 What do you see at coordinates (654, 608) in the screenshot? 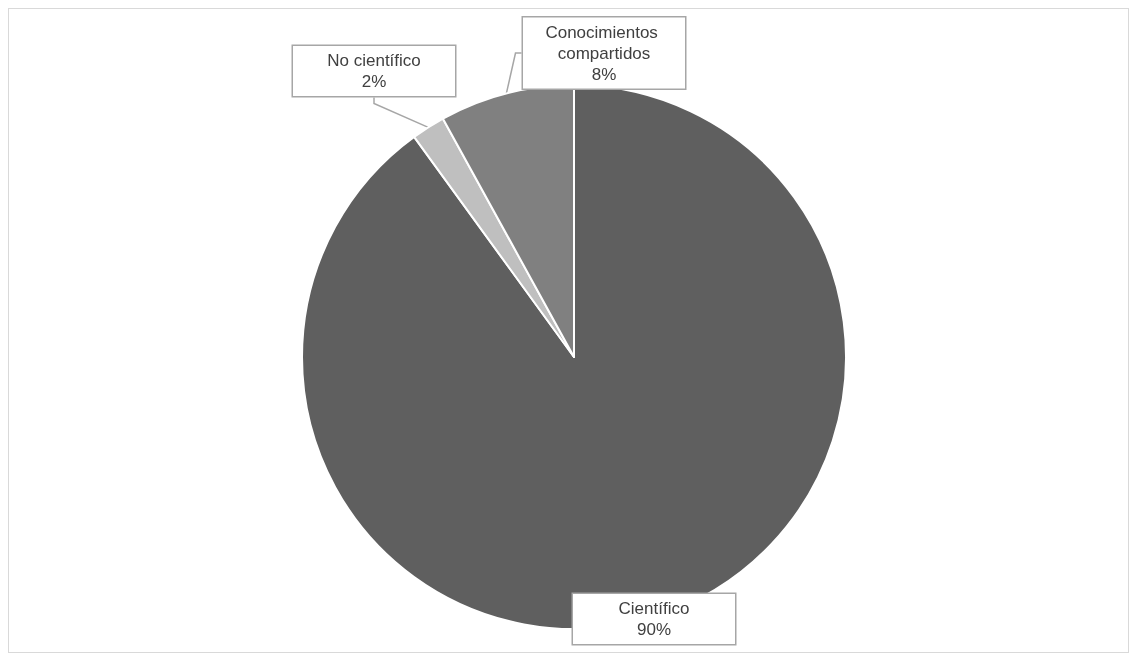
I see `slice-label: Científico` at bounding box center [654, 608].